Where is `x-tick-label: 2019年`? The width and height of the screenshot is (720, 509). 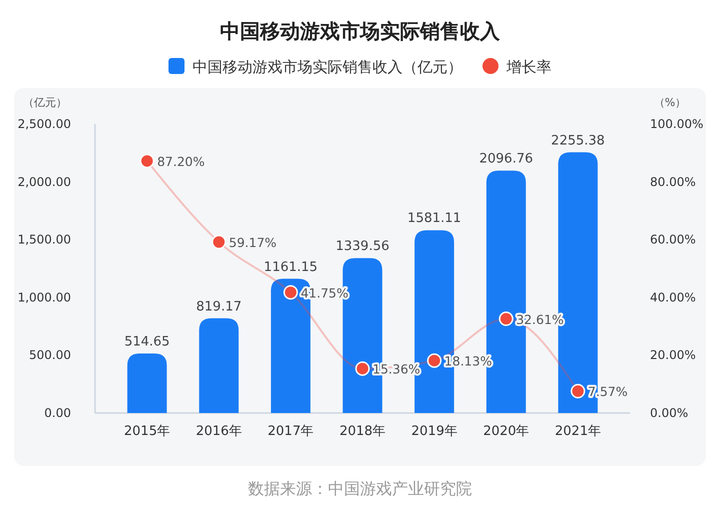
x-tick-label: 2019年 is located at coordinates (434, 431).